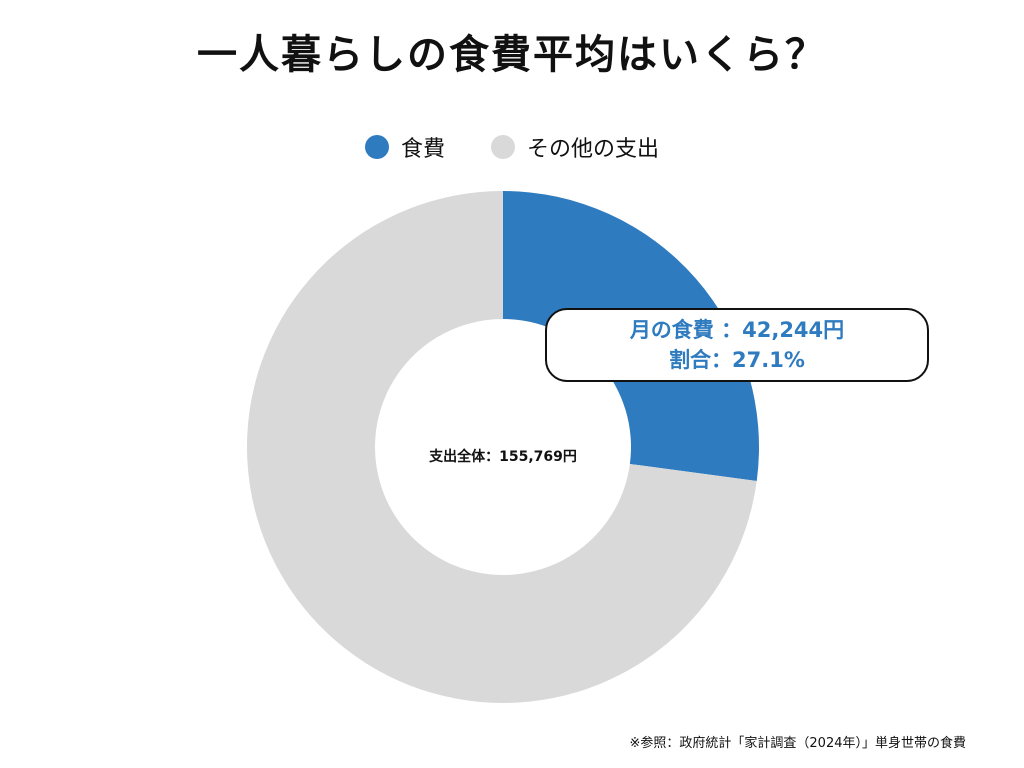 Image resolution: width=1024 pixels, height=768 pixels. I want to click on chart-legend: 食費 その他の支出, so click(512, 147).